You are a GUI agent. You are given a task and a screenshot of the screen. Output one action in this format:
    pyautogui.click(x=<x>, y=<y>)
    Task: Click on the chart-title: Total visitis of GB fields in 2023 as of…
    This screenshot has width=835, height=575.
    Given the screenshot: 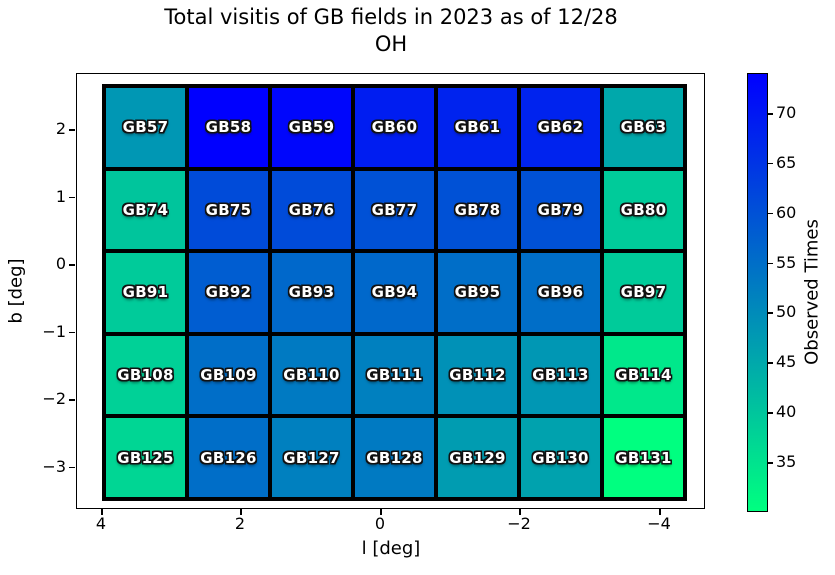 What is the action you would take?
    pyautogui.click(x=391, y=31)
    